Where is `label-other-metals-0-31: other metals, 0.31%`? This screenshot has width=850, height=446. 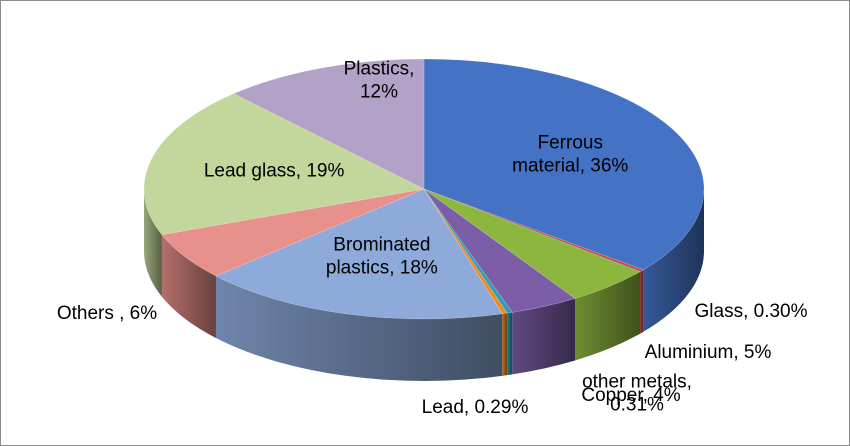 label-other-metals-0-31: other metals, 0.31% is located at coordinates (637, 394).